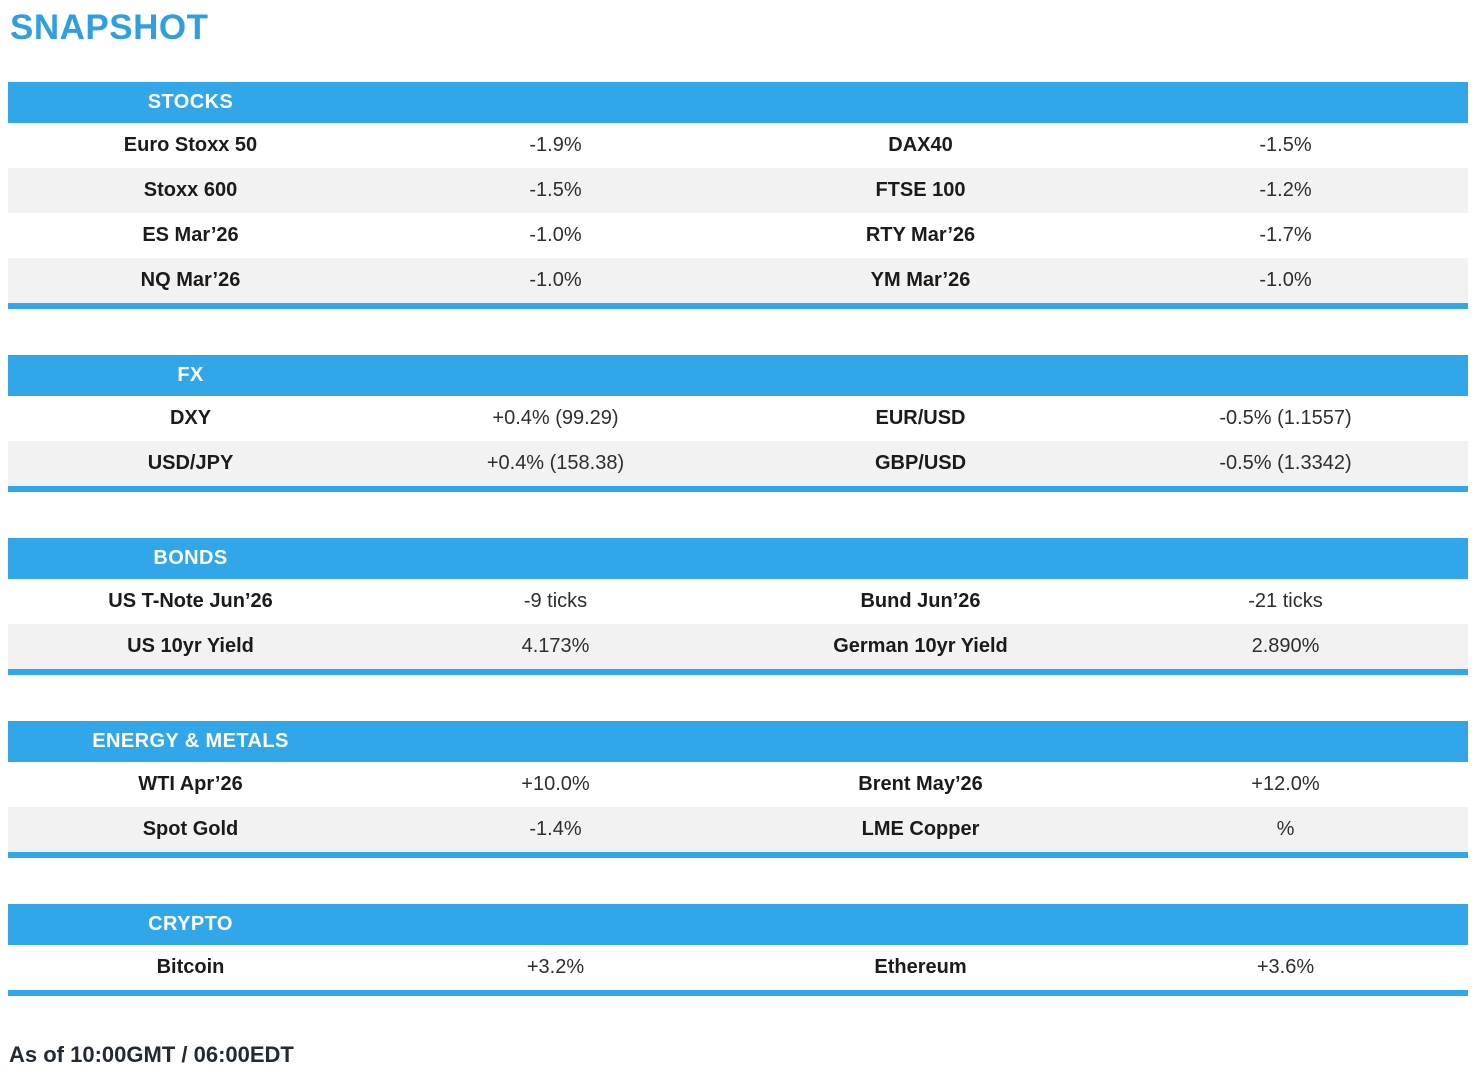 This screenshot has height=1076, width=1483. I want to click on asset-label: RTY Mar’26, so click(920, 235).